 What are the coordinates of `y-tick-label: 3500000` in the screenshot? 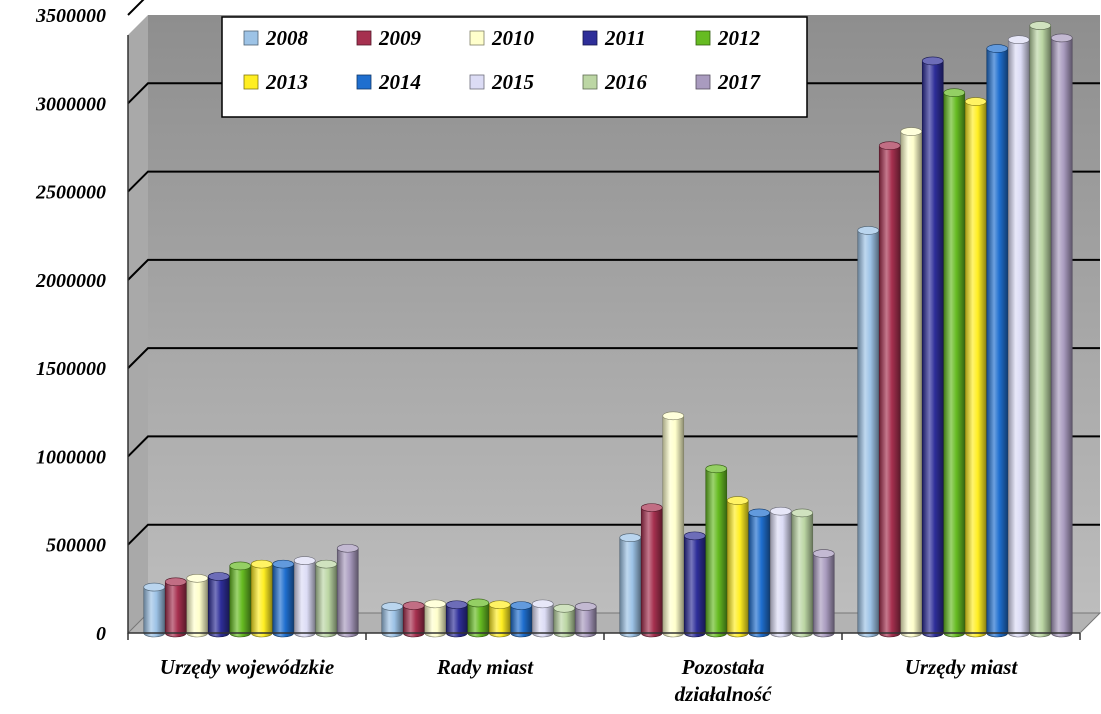 It's located at (70, 16).